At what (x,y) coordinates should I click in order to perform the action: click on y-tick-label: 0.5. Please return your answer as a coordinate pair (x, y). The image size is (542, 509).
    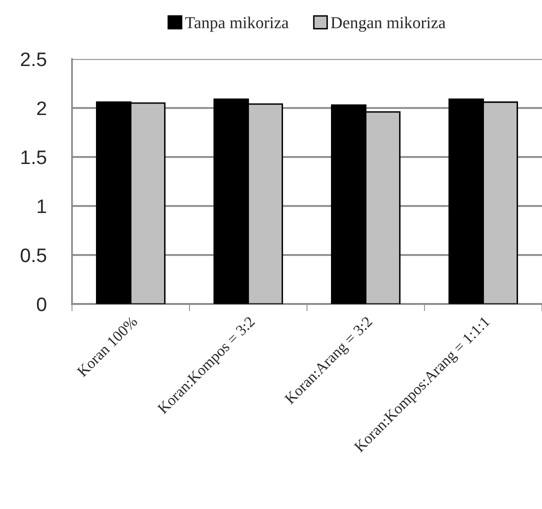
    Looking at the image, I should click on (33, 255).